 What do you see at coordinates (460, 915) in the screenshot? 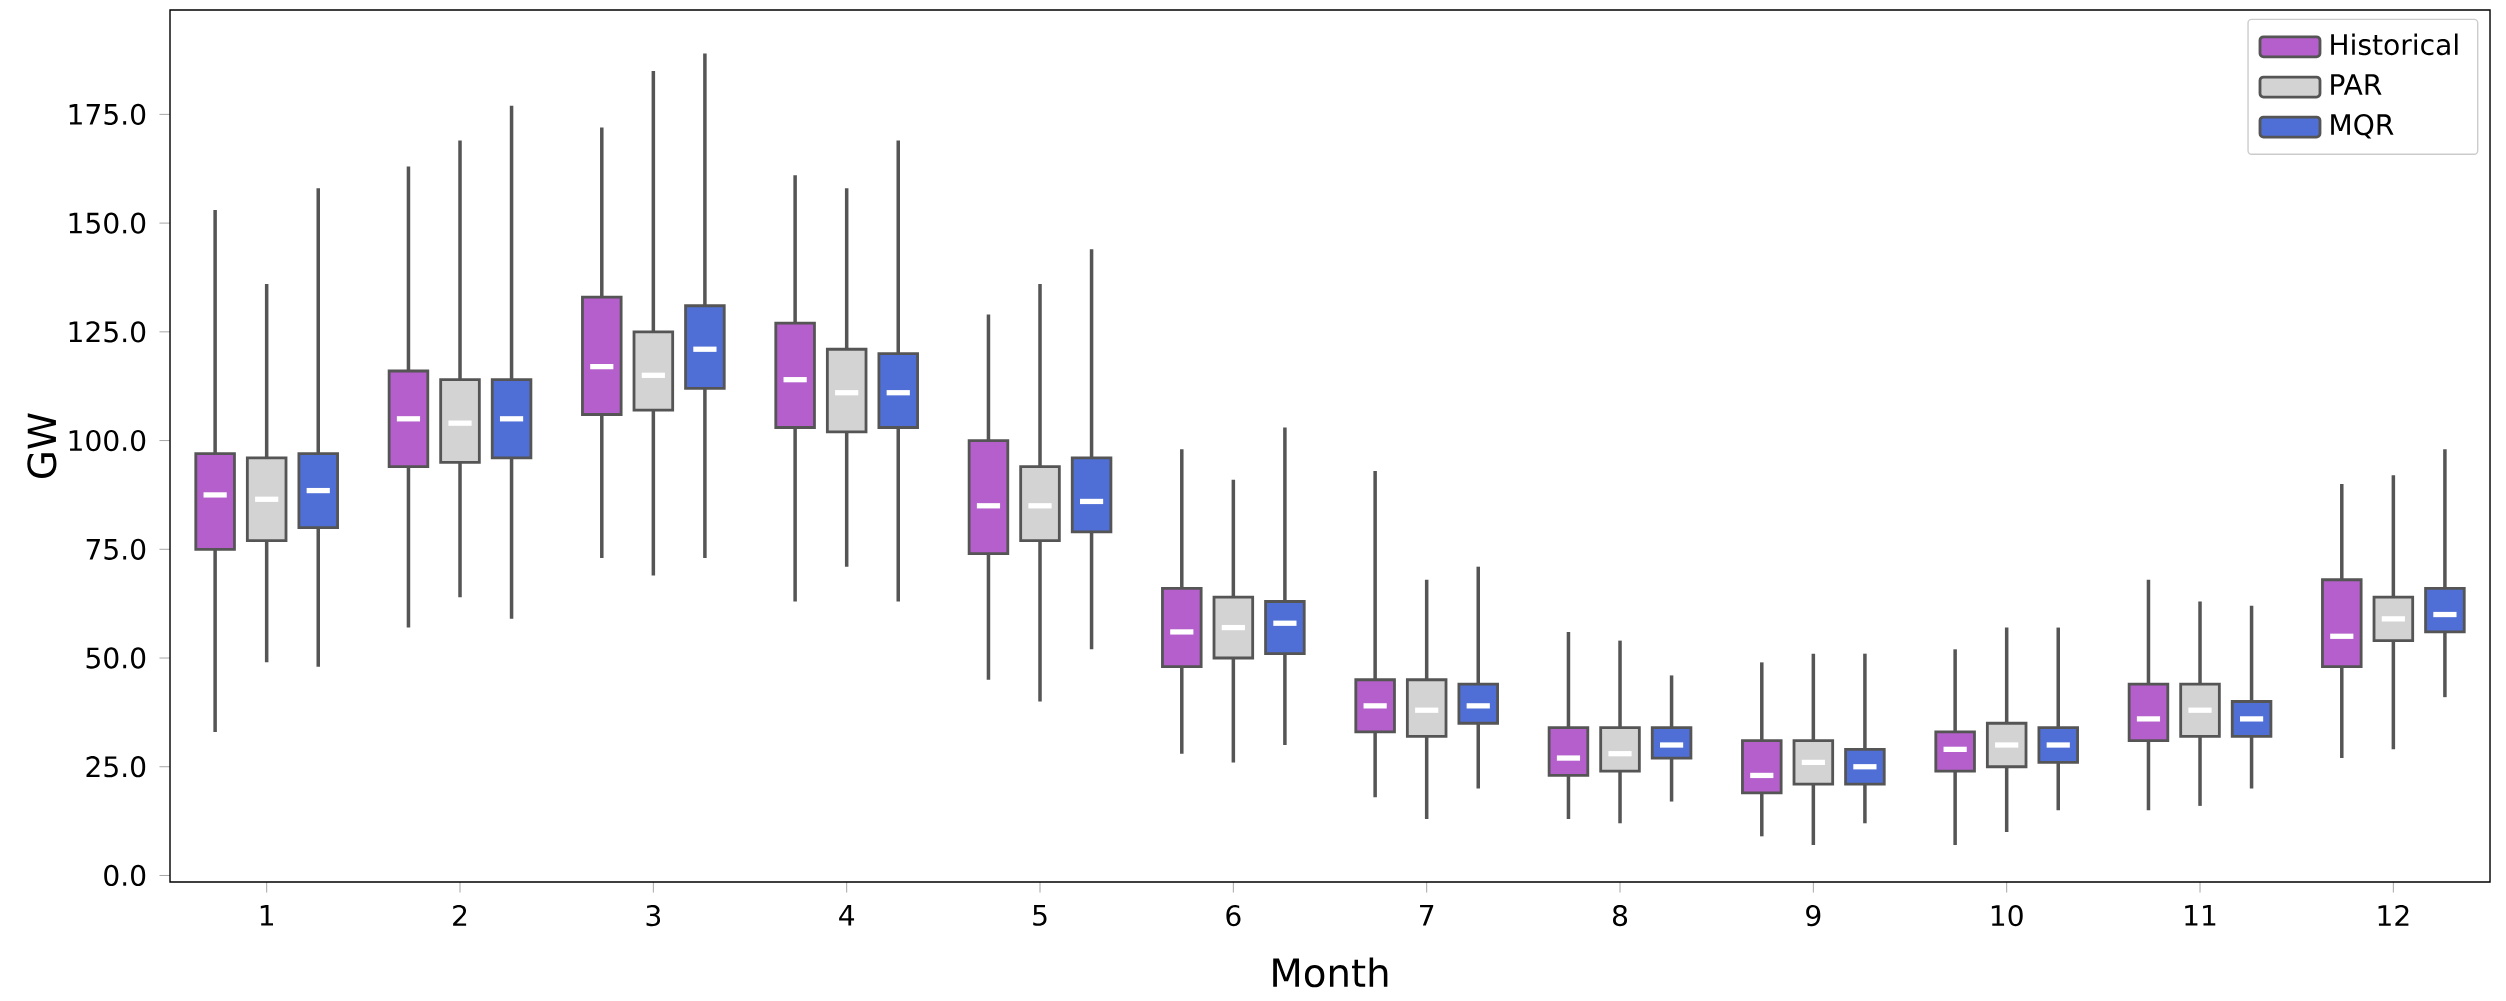
I see `x-tick-label: 2` at bounding box center [460, 915].